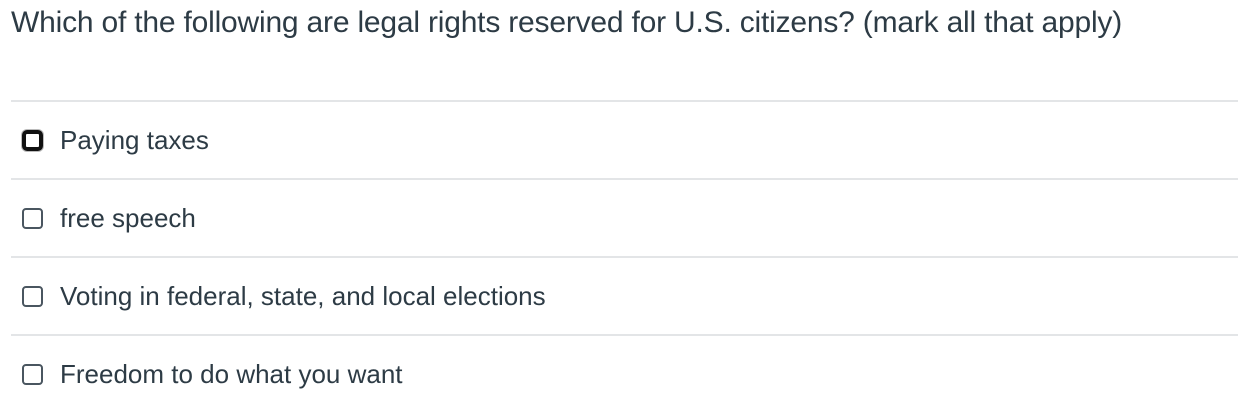 The image size is (1259, 413). Describe the element at coordinates (128, 217) in the screenshot. I see `answer-label: free speech` at that location.